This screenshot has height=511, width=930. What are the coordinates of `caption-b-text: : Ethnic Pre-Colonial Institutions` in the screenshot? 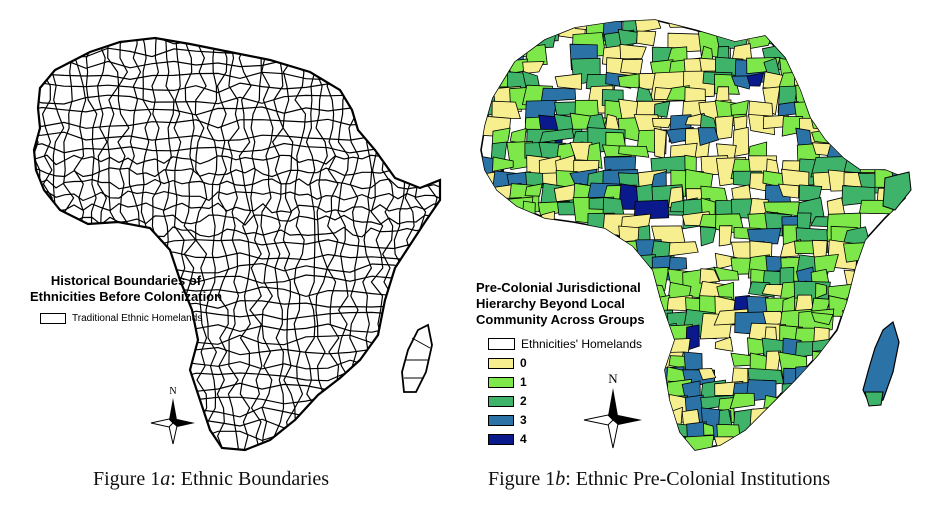 It's located at (698, 479).